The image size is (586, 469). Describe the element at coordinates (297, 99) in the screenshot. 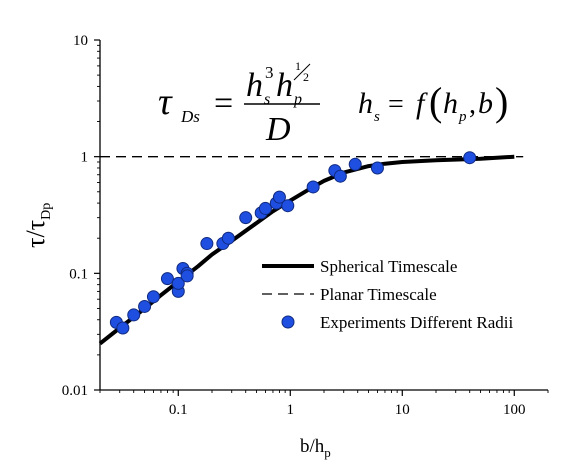

I see `eq-num-h2-sub: p` at that location.